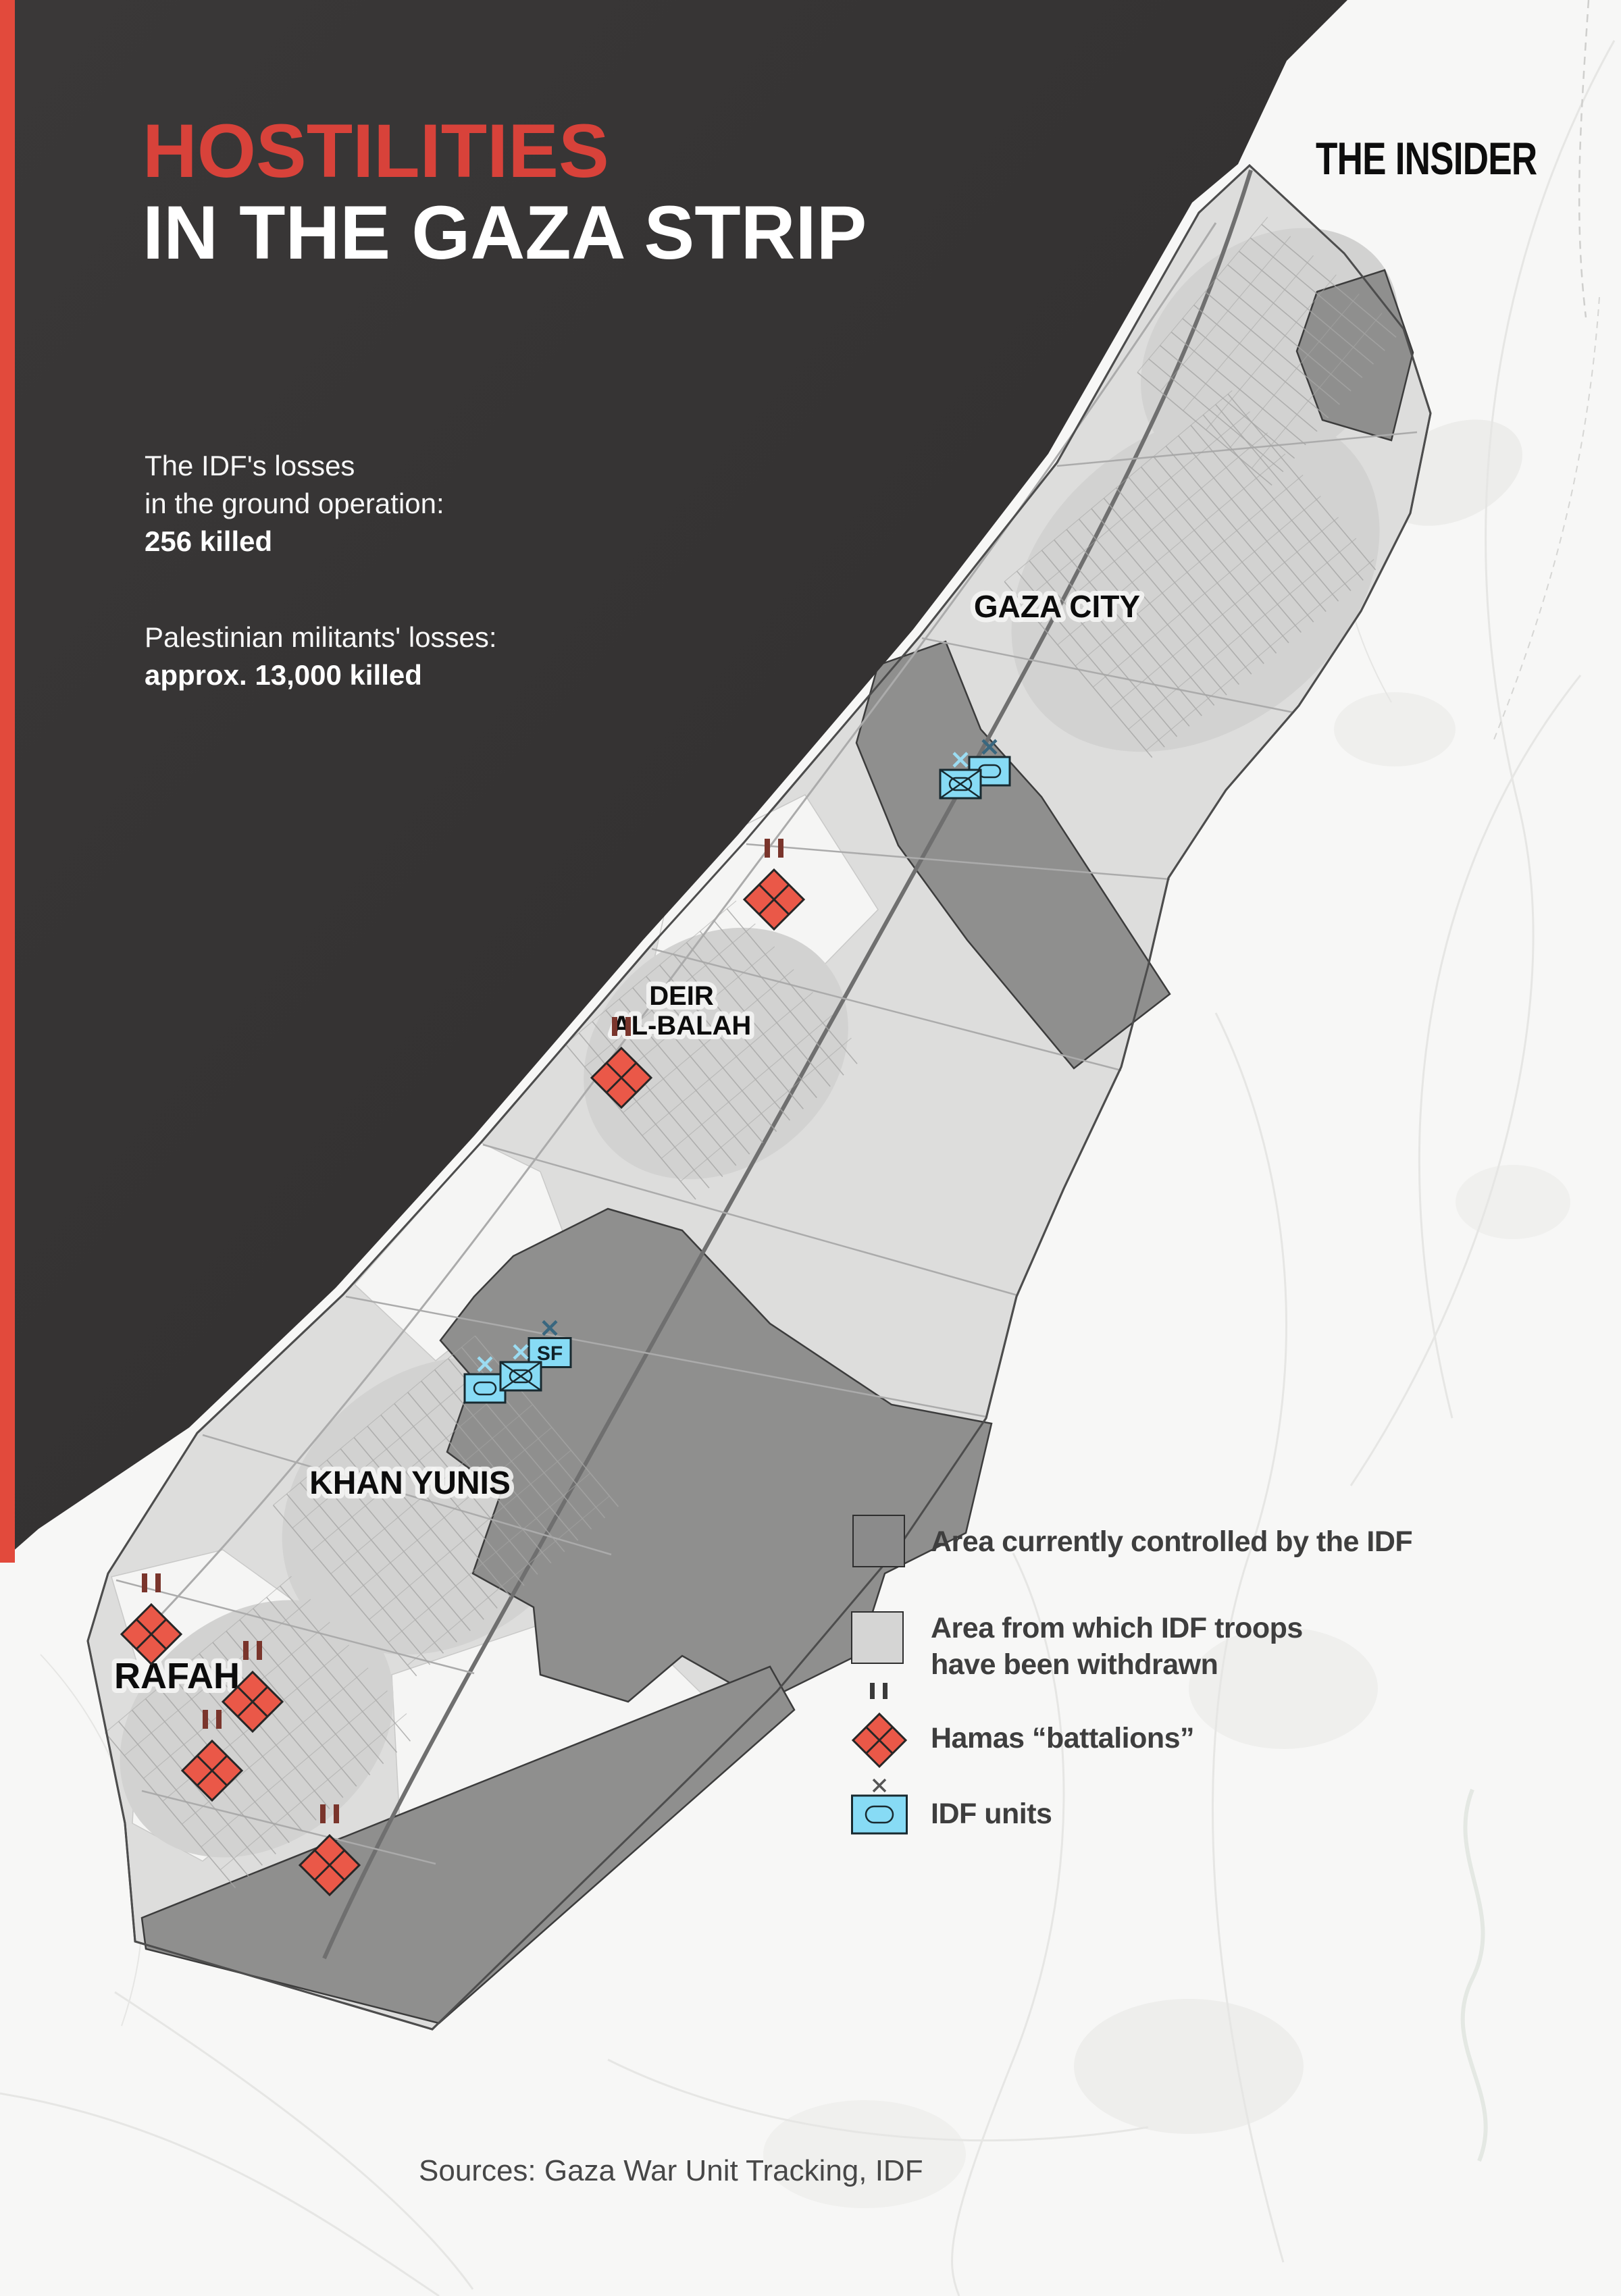 The image size is (1621, 2296). Describe the element at coordinates (283, 675) in the screenshot. I see `militant-losses-value: approx. 13,000 killed` at that location.